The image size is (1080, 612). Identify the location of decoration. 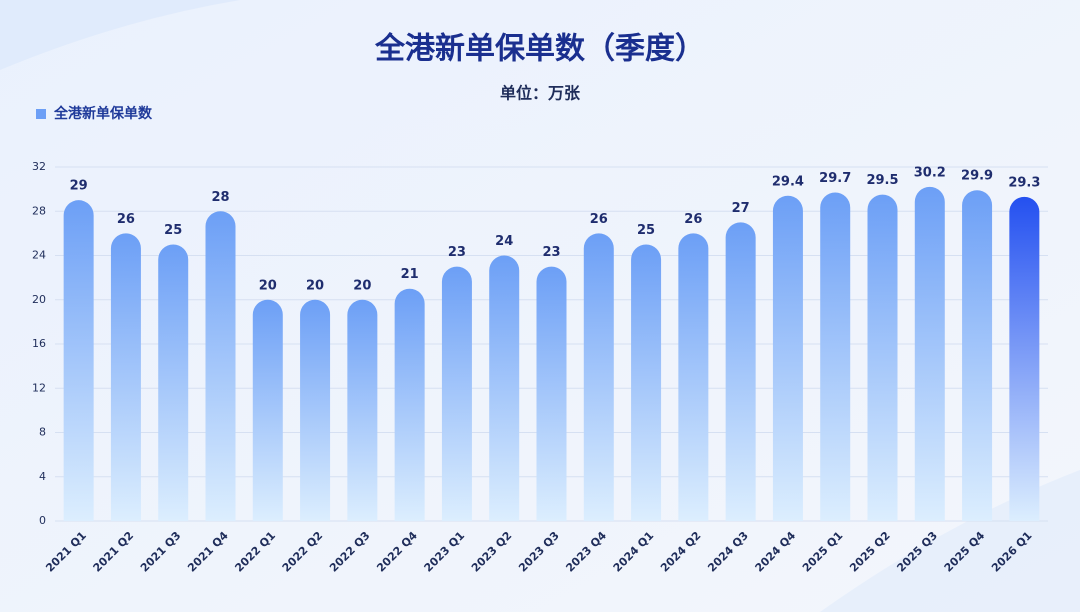
(120, 35).